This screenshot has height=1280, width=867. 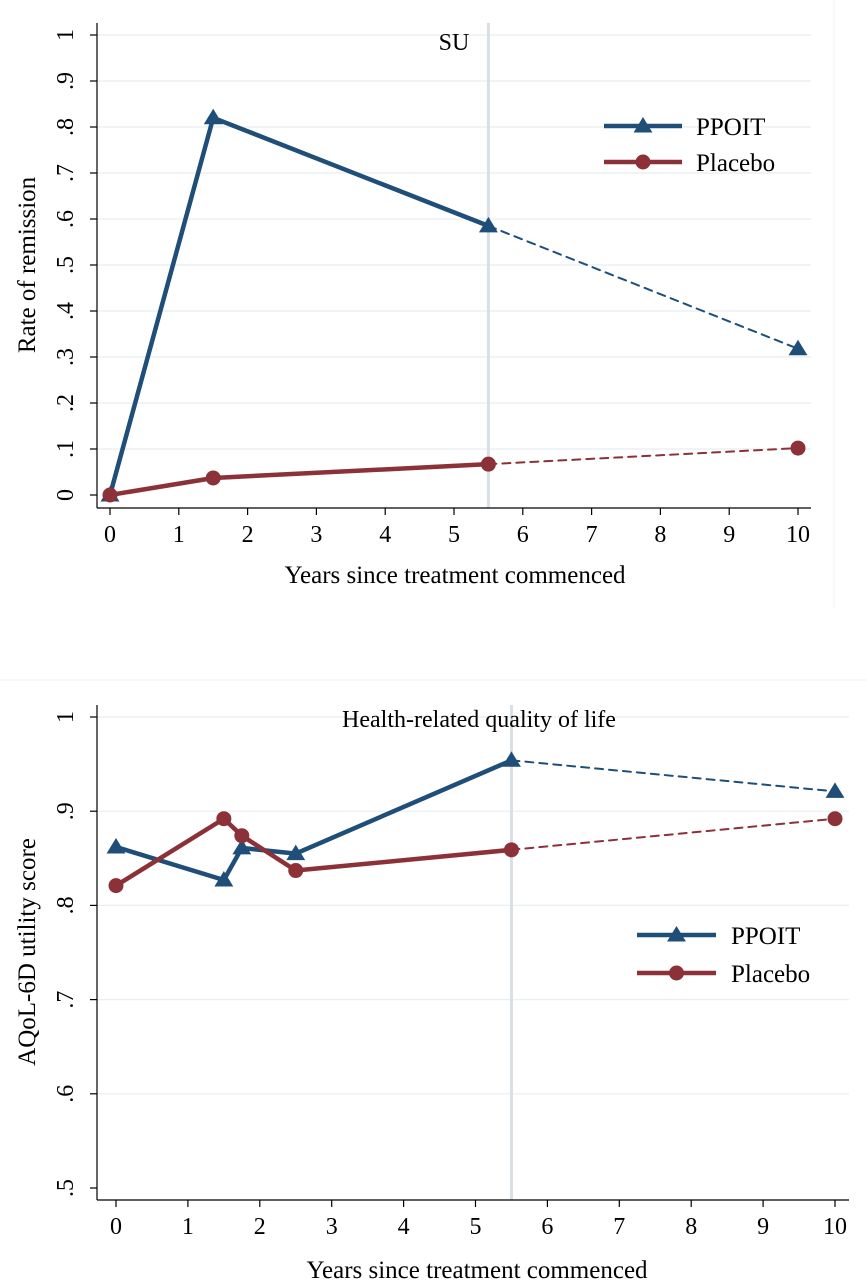 I want to click on series, so click(x=475, y=822).